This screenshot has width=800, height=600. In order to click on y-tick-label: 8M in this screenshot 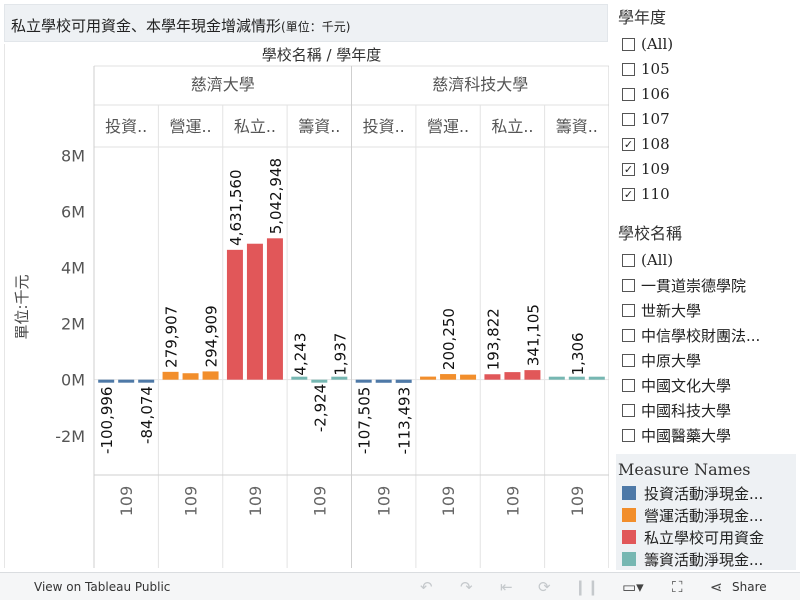, I will do `click(73, 155)`.